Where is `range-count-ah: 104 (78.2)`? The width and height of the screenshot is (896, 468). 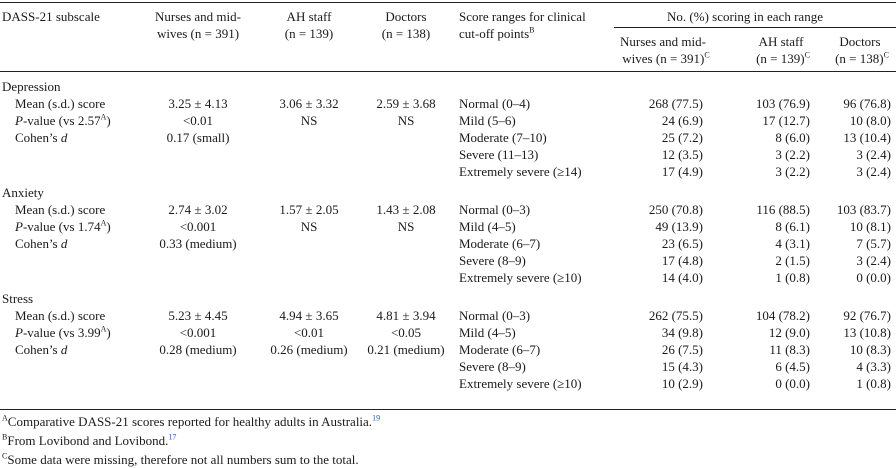
range-count-ah: 104 (78.2) is located at coordinates (782, 315).